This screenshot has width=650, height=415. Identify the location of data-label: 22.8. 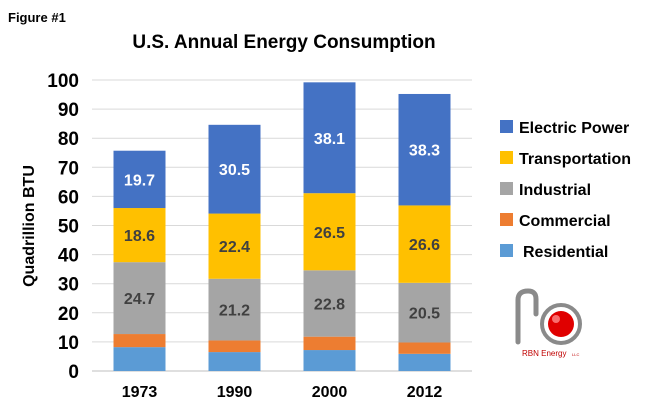
(329, 304).